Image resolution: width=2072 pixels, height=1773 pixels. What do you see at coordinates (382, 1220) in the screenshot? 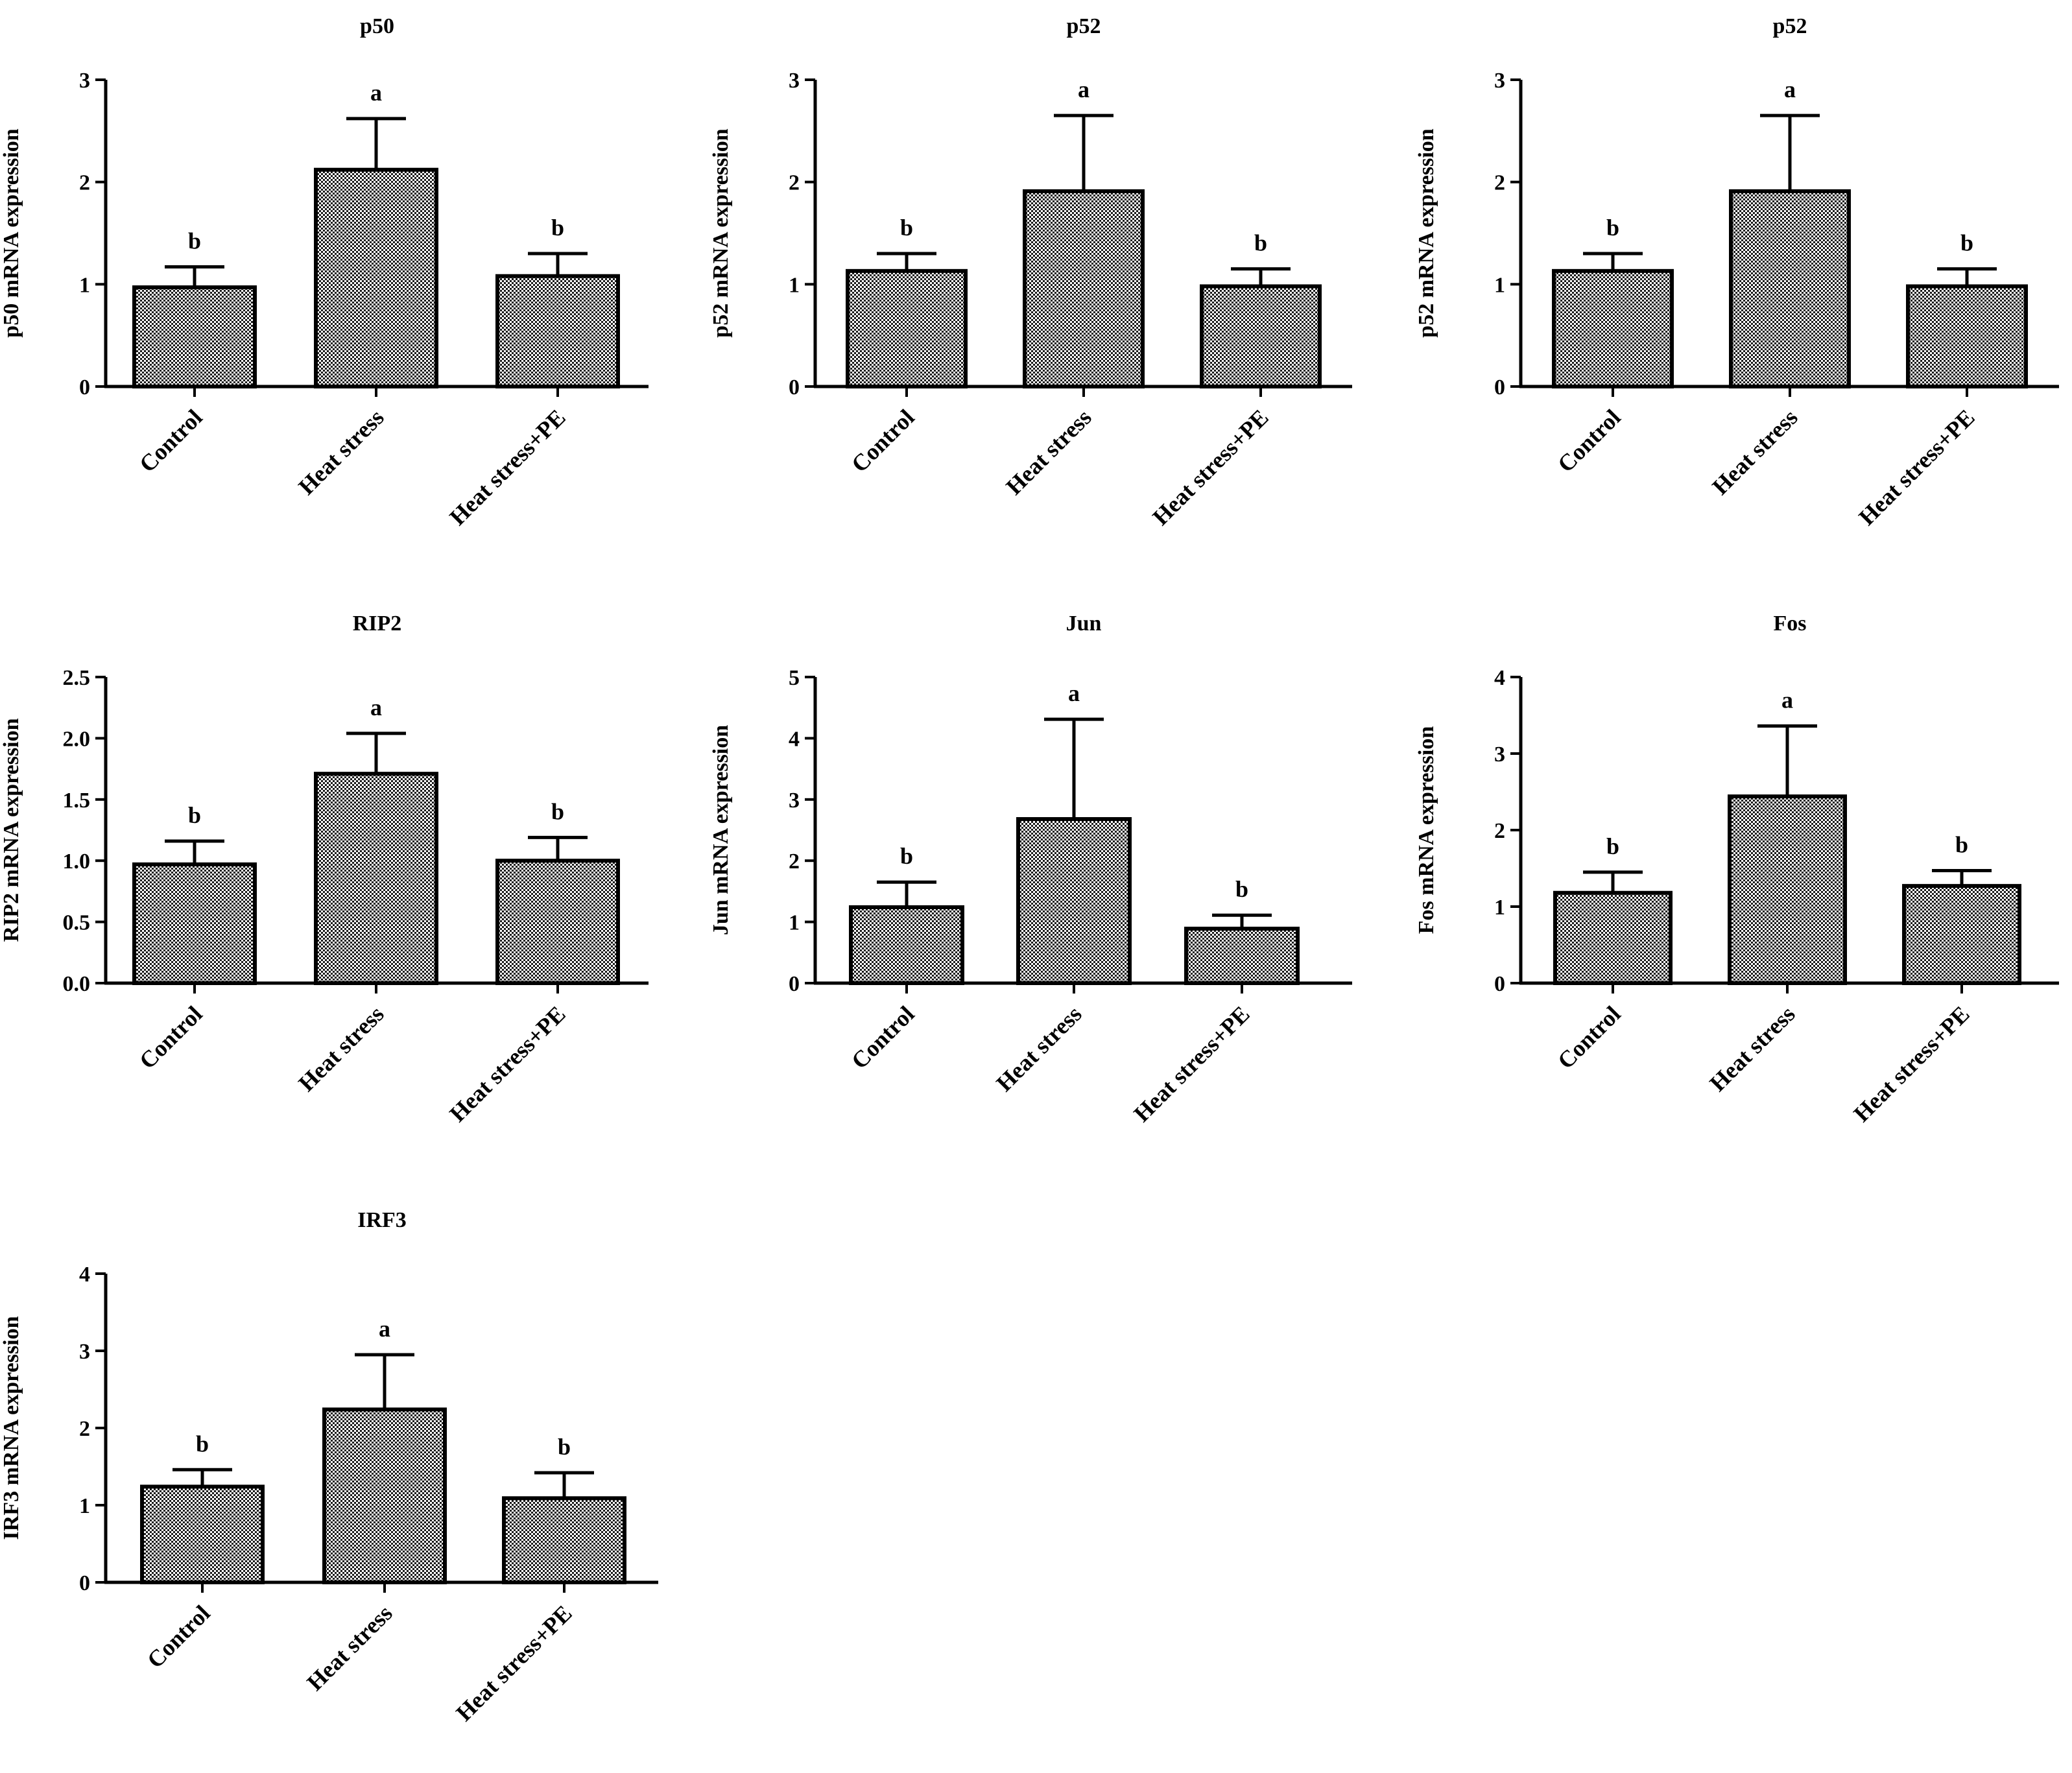
I see `chart-title: IRF3` at bounding box center [382, 1220].